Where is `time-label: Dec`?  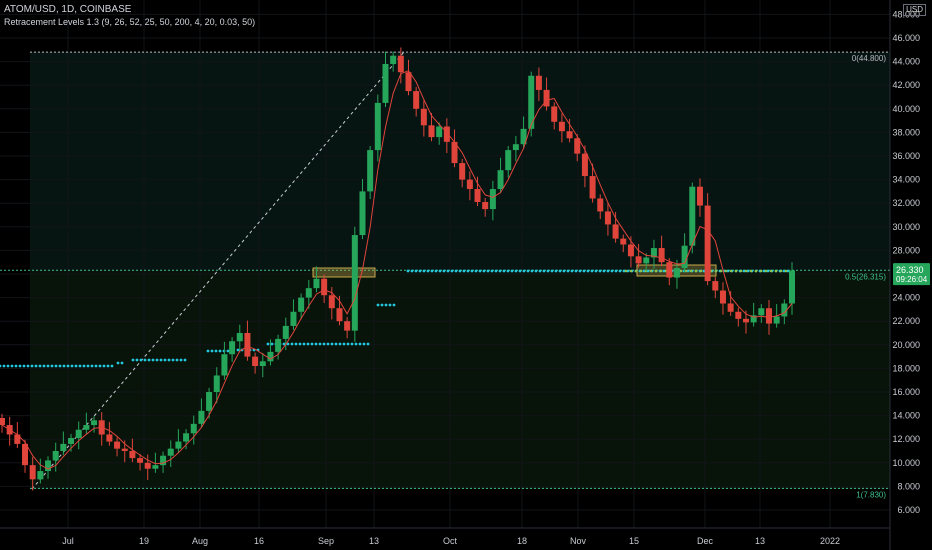 time-label: Dec is located at coordinates (705, 541).